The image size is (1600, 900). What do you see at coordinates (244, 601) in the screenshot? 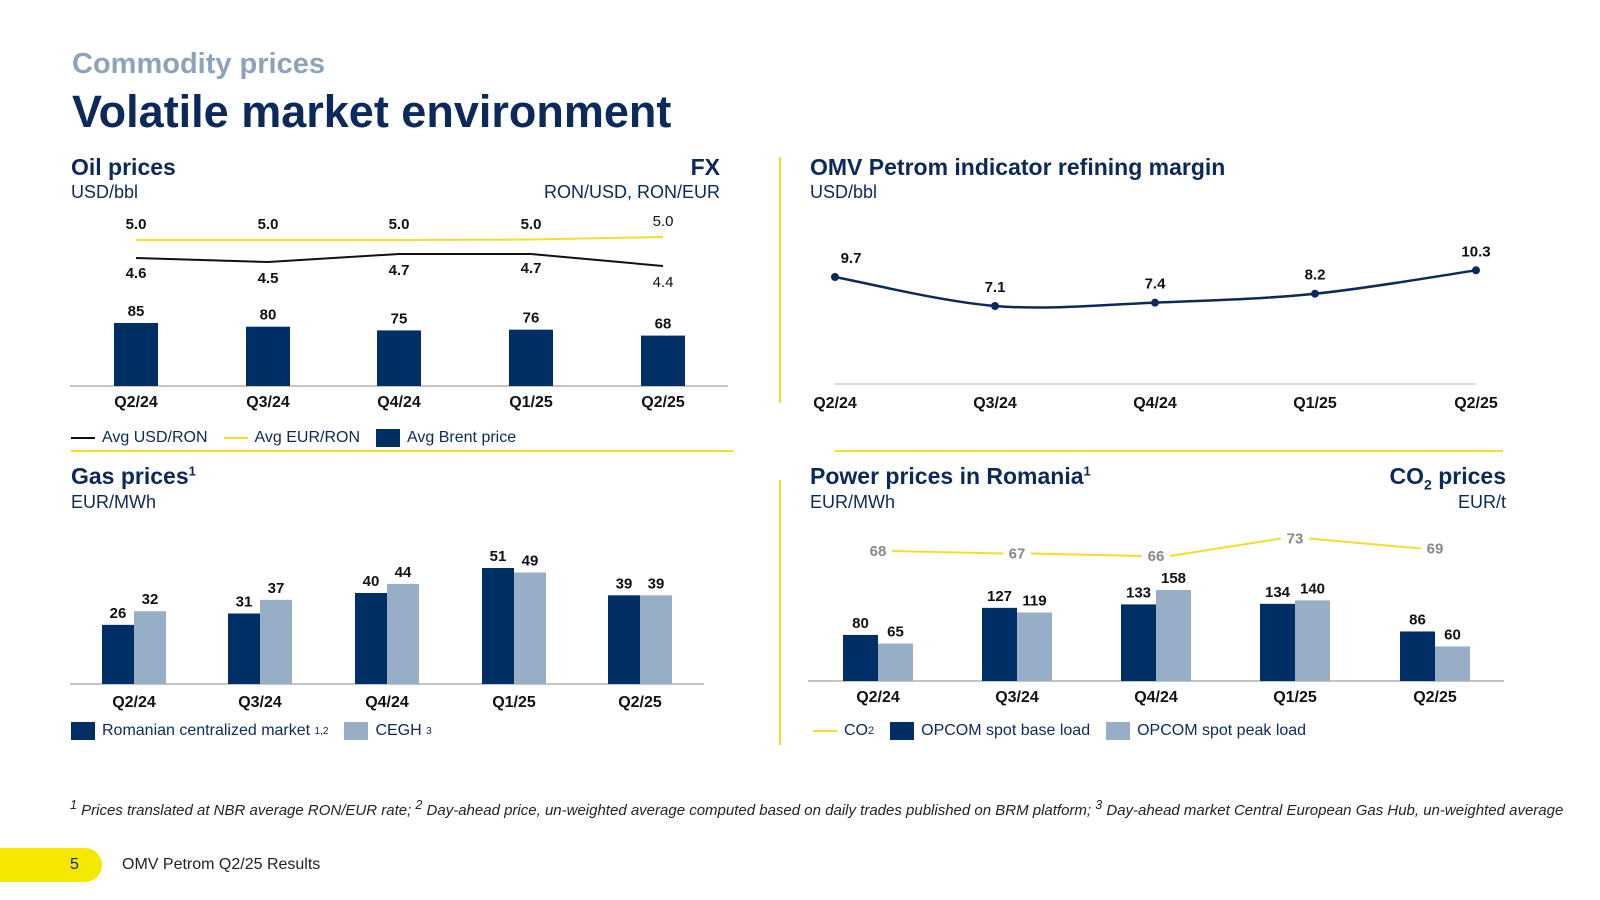
I see `data-label-romanian-market: 31` at bounding box center [244, 601].